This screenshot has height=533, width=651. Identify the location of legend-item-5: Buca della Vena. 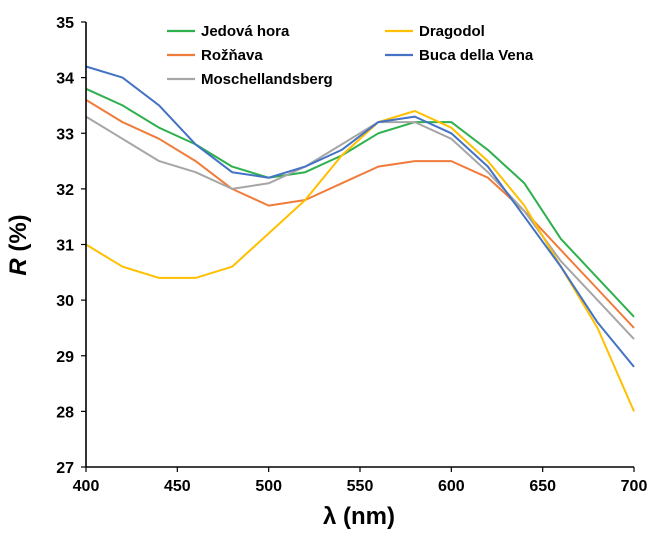
(459, 55).